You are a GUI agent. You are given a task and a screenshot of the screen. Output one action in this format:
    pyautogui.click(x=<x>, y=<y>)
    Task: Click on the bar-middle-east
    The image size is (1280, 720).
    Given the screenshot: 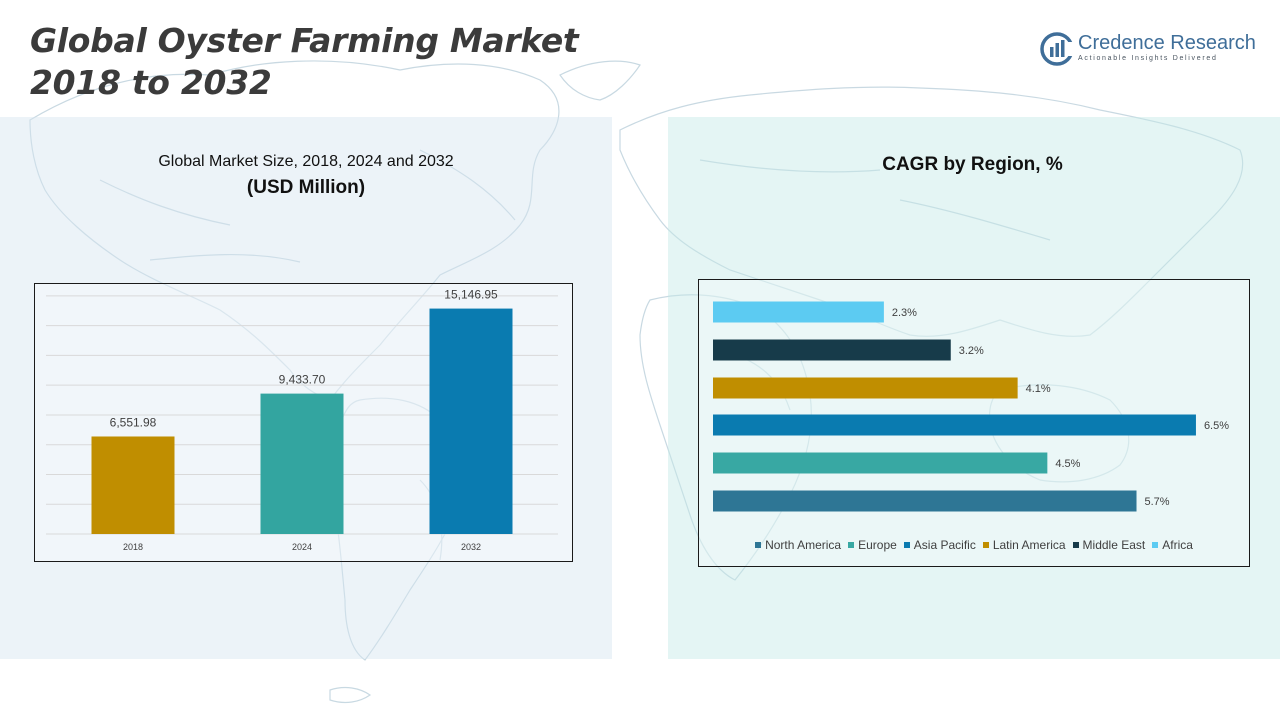 What is the action you would take?
    pyautogui.click(x=832, y=350)
    